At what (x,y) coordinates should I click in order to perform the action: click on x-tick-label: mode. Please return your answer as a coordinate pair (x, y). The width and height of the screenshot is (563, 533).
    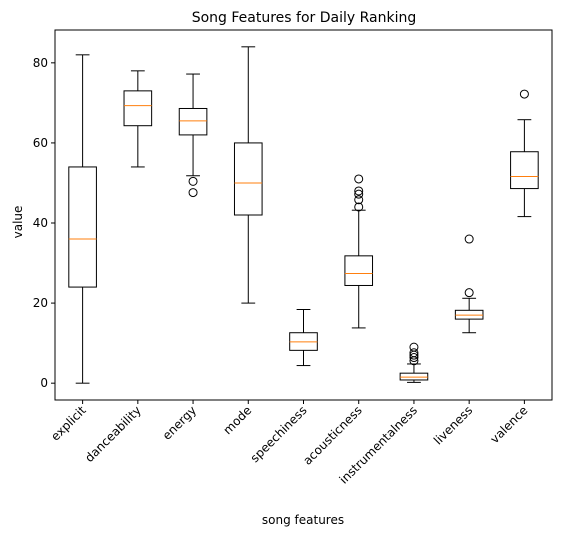
    Looking at the image, I should click on (237, 420).